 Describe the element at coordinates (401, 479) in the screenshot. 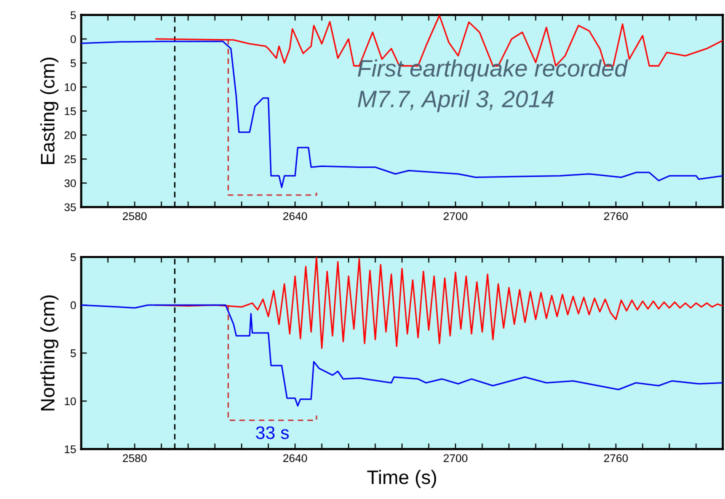

I see `x-axis-title: Time (s)` at that location.